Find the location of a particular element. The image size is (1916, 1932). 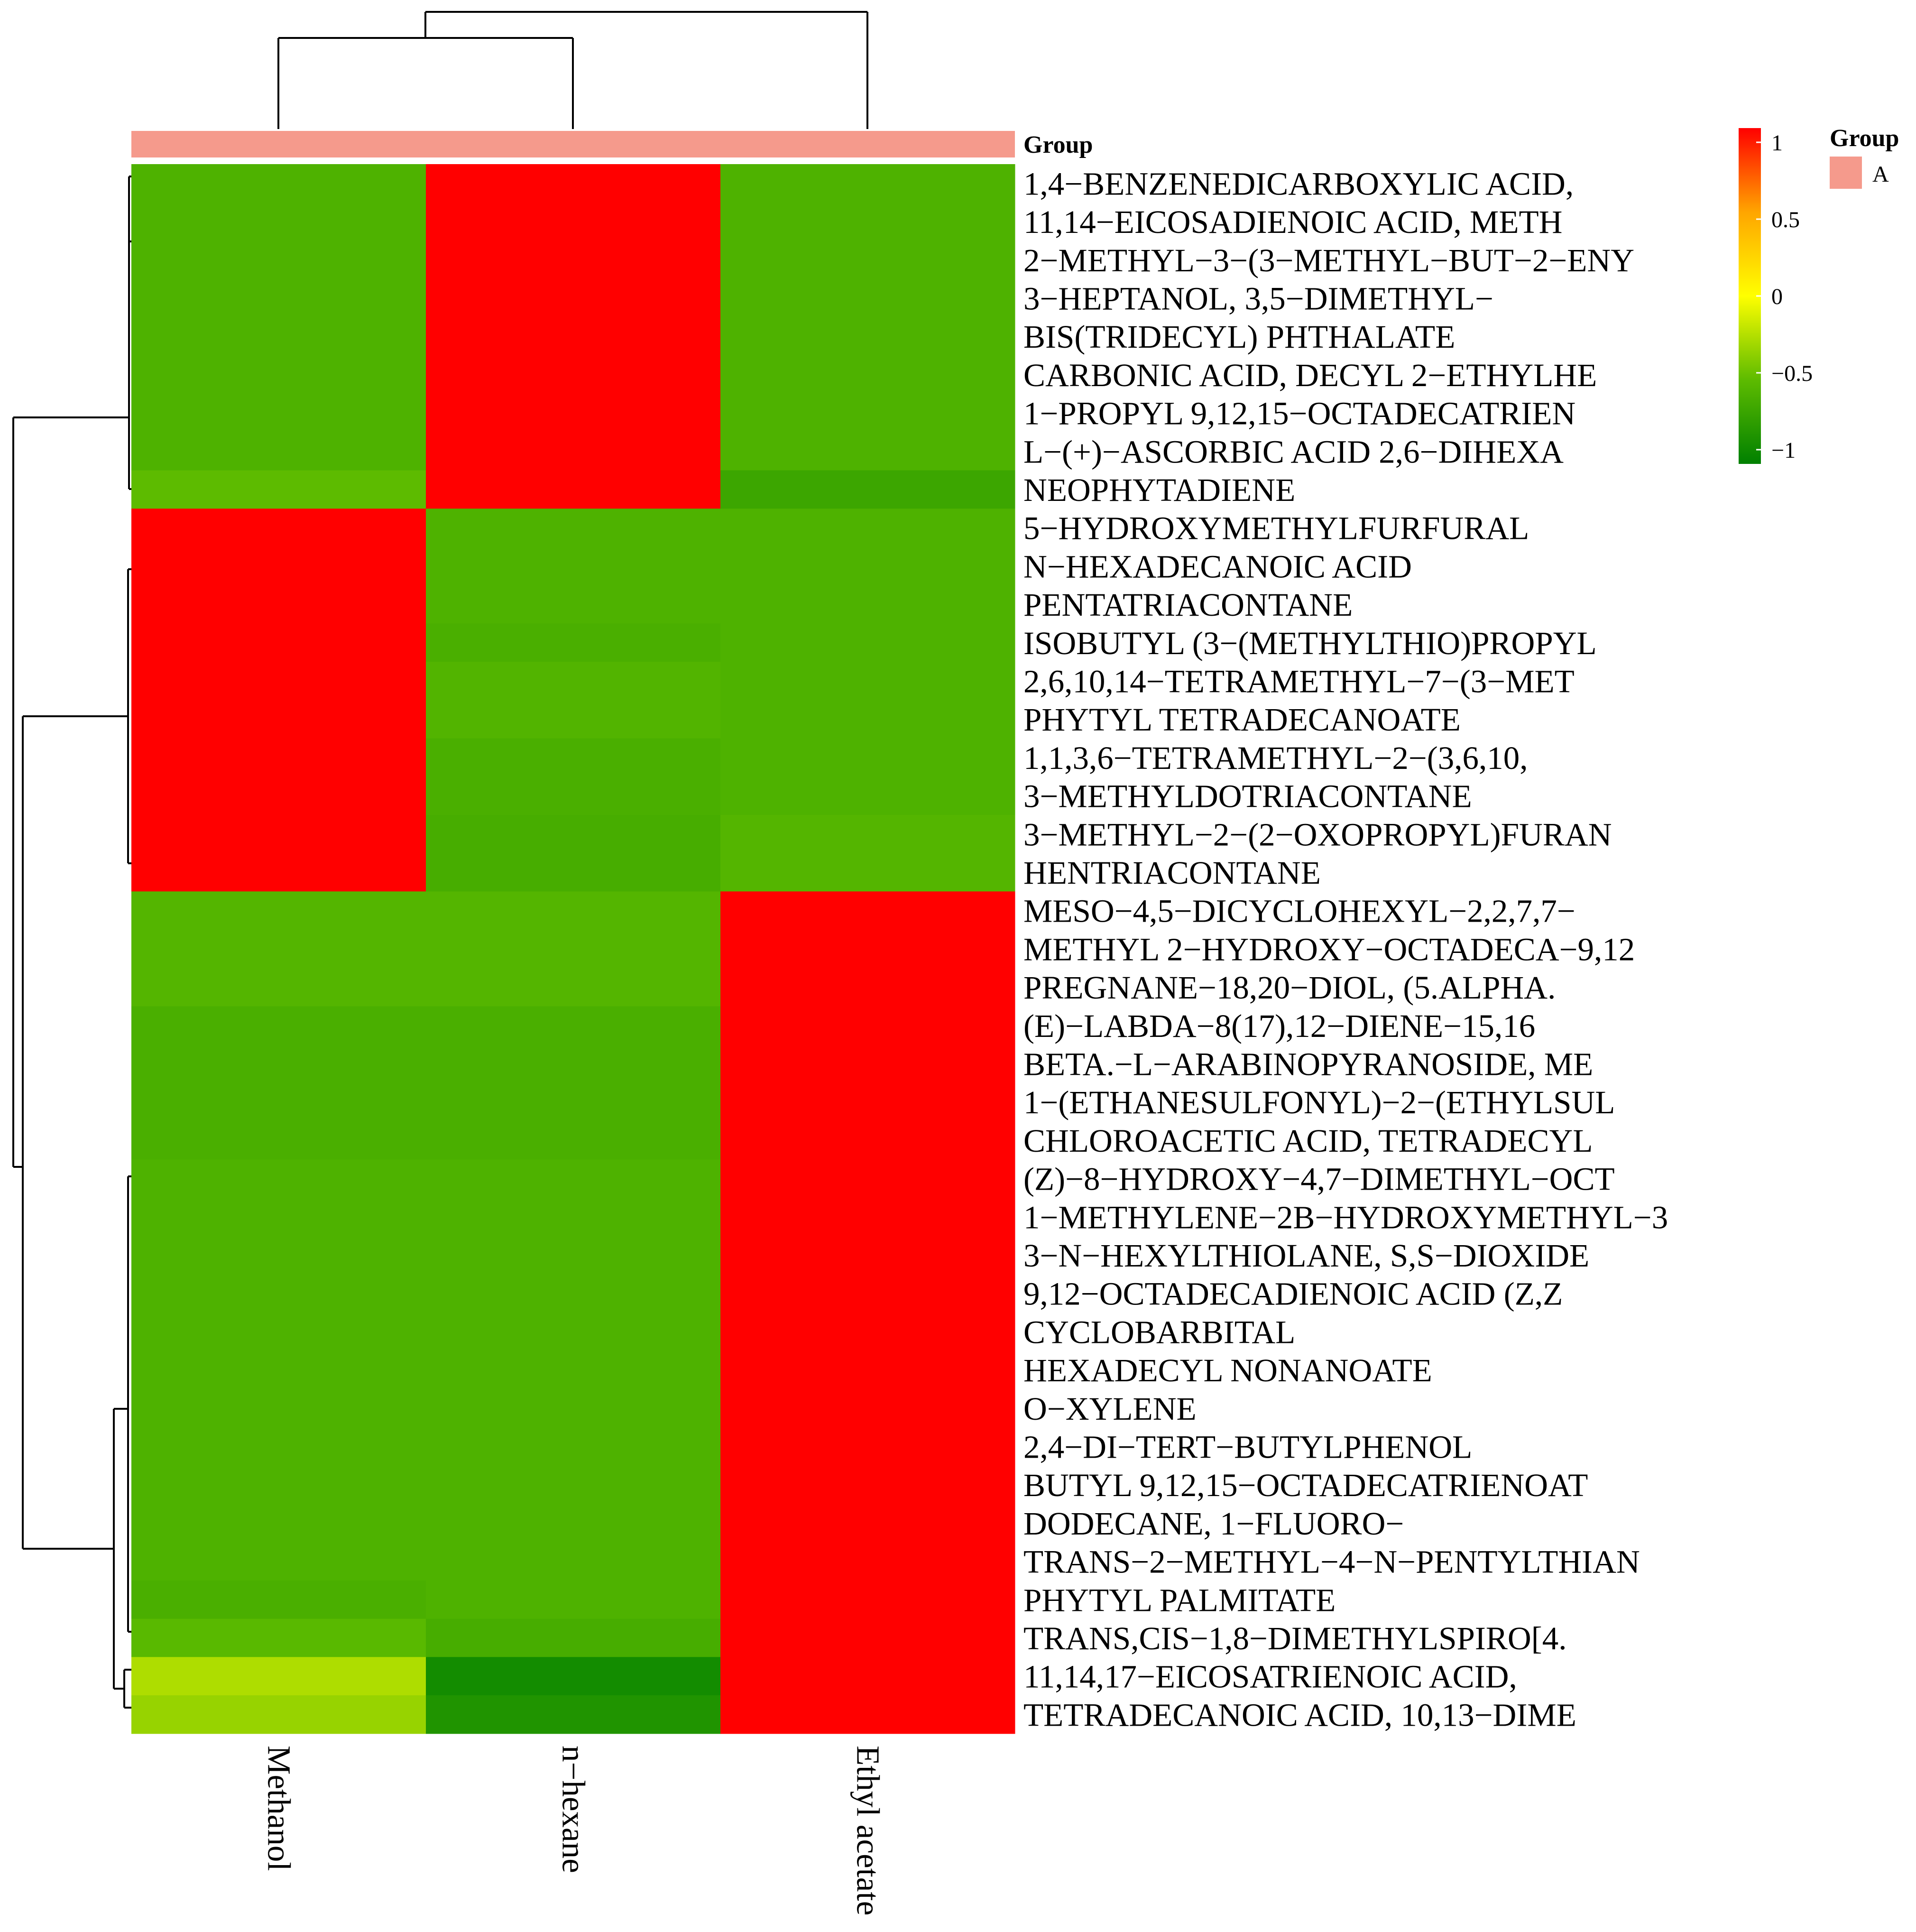

row-label: 2−METHYL−3−(3−METHYL−BUT−2−ENY is located at coordinates (1328, 260).